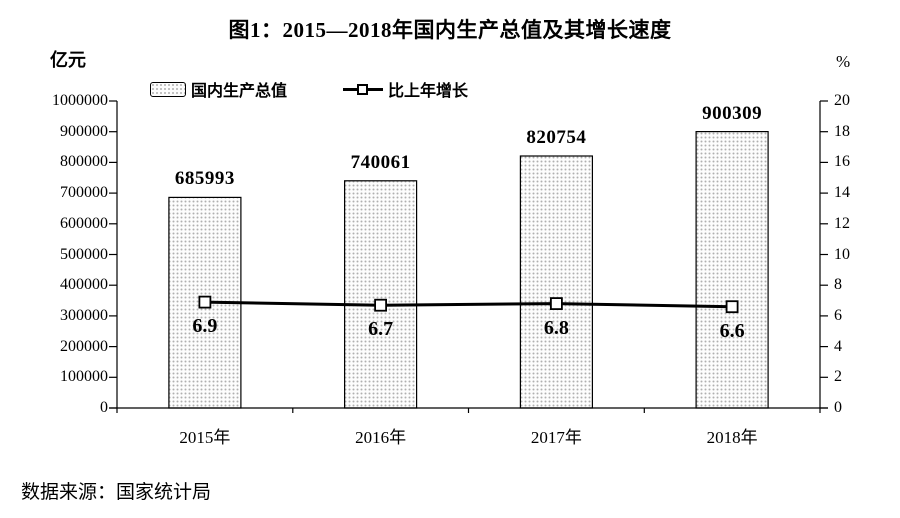 This screenshot has height=518, width=900. I want to click on gdp-bar-2017年, so click(556, 282).